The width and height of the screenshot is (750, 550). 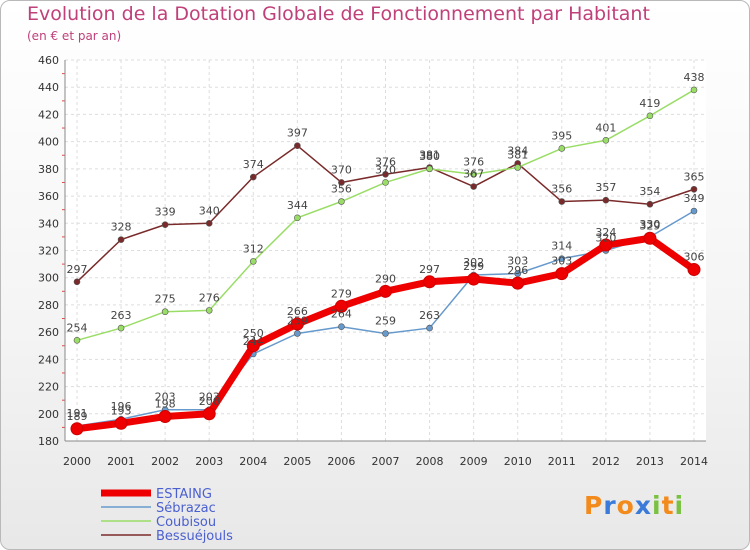 What do you see at coordinates (341, 293) in the screenshot?
I see `data-label-estaing: 279` at bounding box center [341, 293].